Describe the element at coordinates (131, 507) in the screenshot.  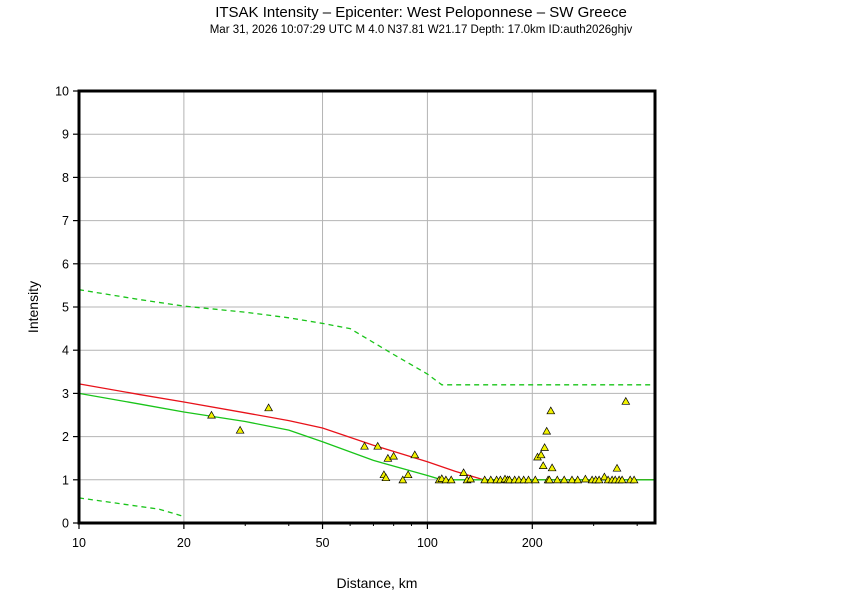
I see `series-line-green-dashed-lower` at that location.